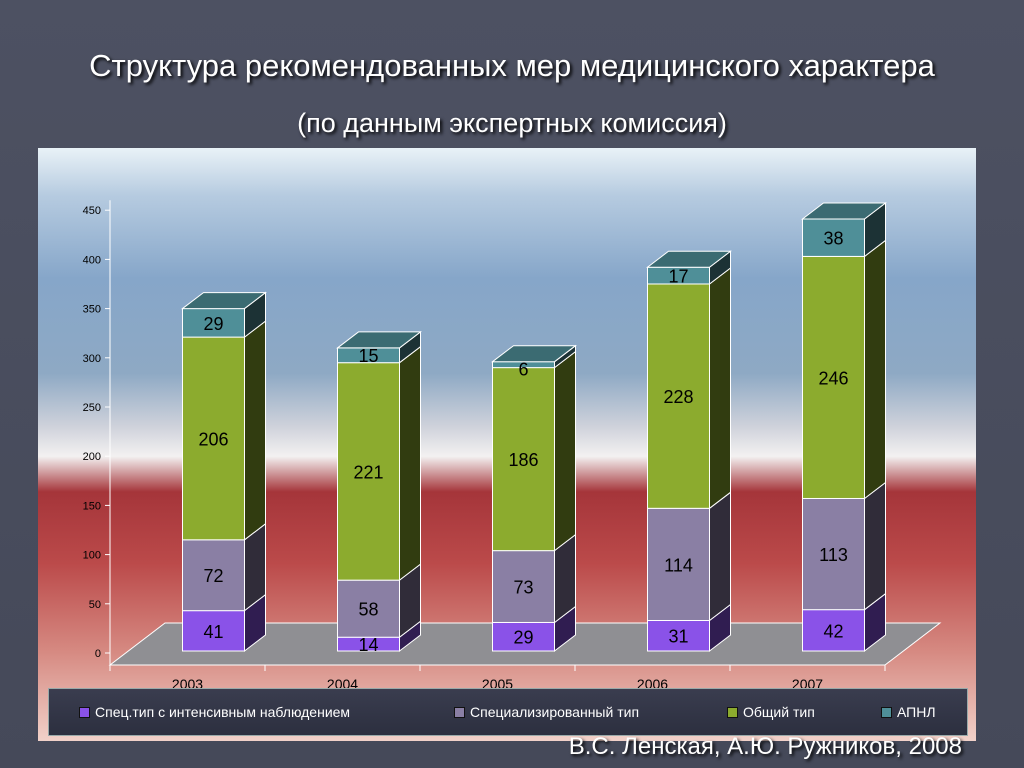 Image resolution: width=1024 pixels, height=768 pixels. What do you see at coordinates (652, 682) in the screenshot?
I see `x-category-label-2006: 2006` at bounding box center [652, 682].